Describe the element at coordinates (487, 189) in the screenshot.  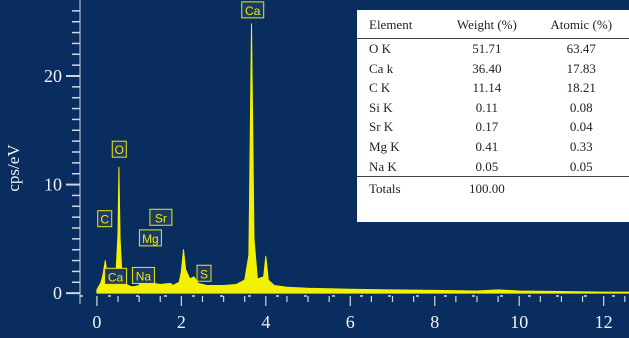
I see `totals-weight: 100.00` at that location.